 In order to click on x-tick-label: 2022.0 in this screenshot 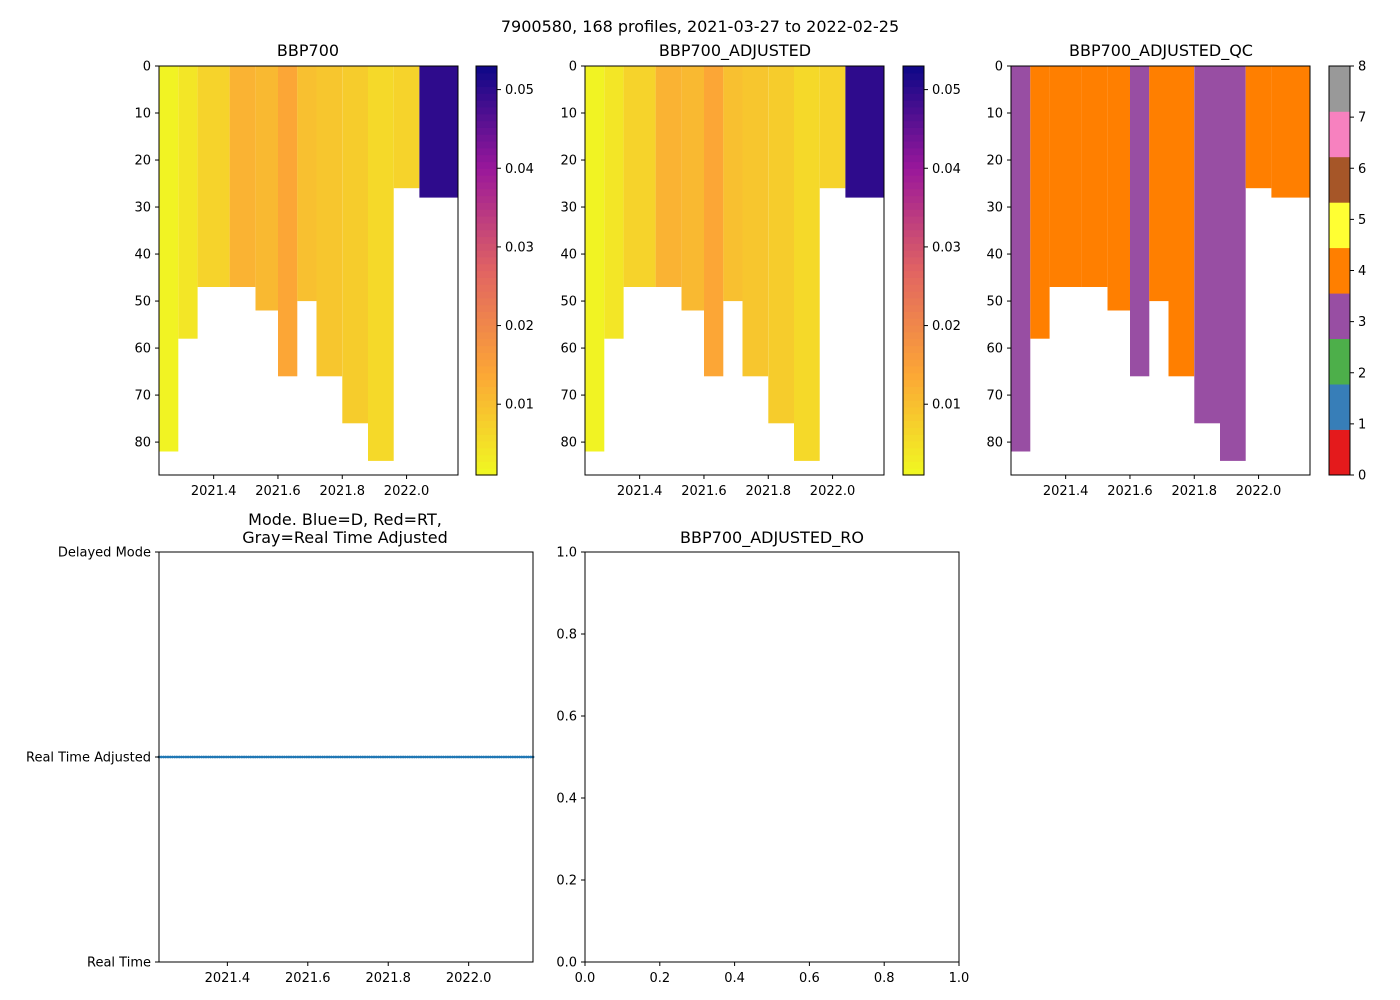, I will do `click(469, 978)`.